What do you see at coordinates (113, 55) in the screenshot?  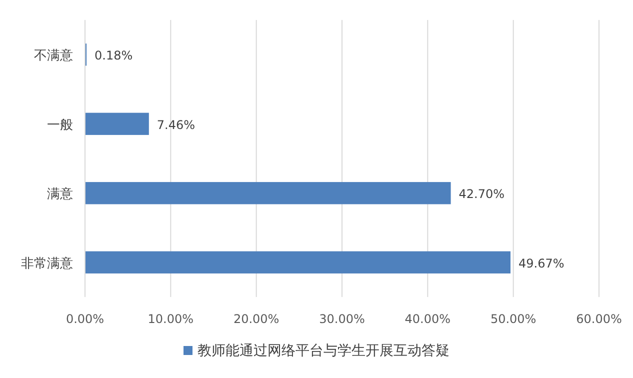 I see `data-label: 0.18%` at bounding box center [113, 55].